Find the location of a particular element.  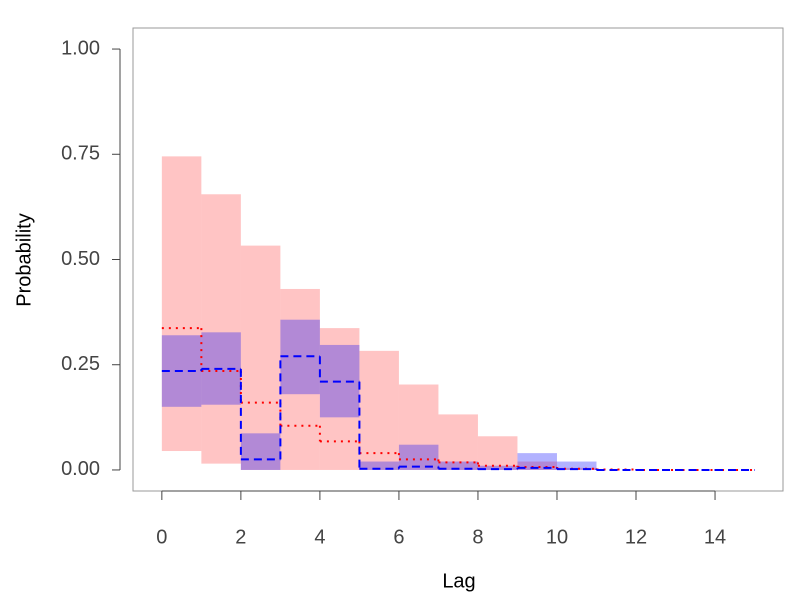

y-tick-label: 0.75 is located at coordinates (80, 154).